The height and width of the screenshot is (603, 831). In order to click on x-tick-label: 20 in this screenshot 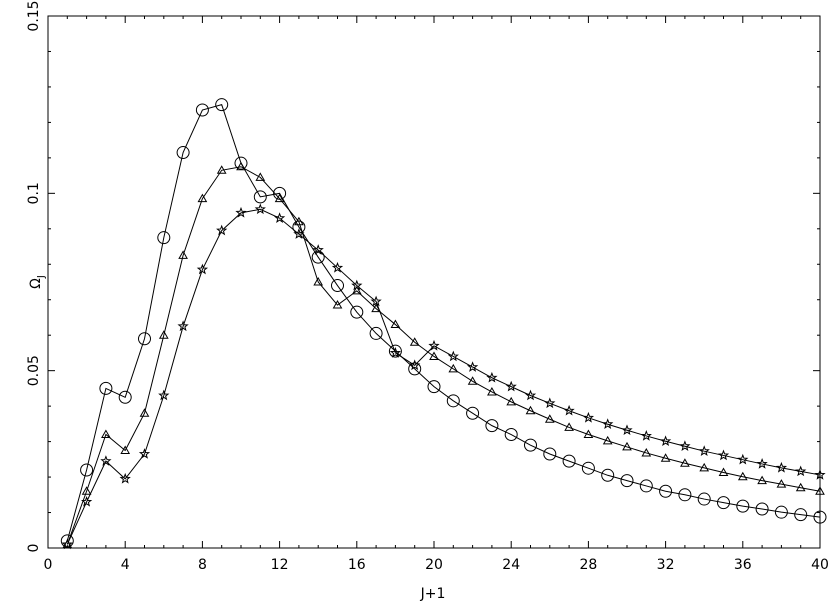, I will do `click(434, 565)`.